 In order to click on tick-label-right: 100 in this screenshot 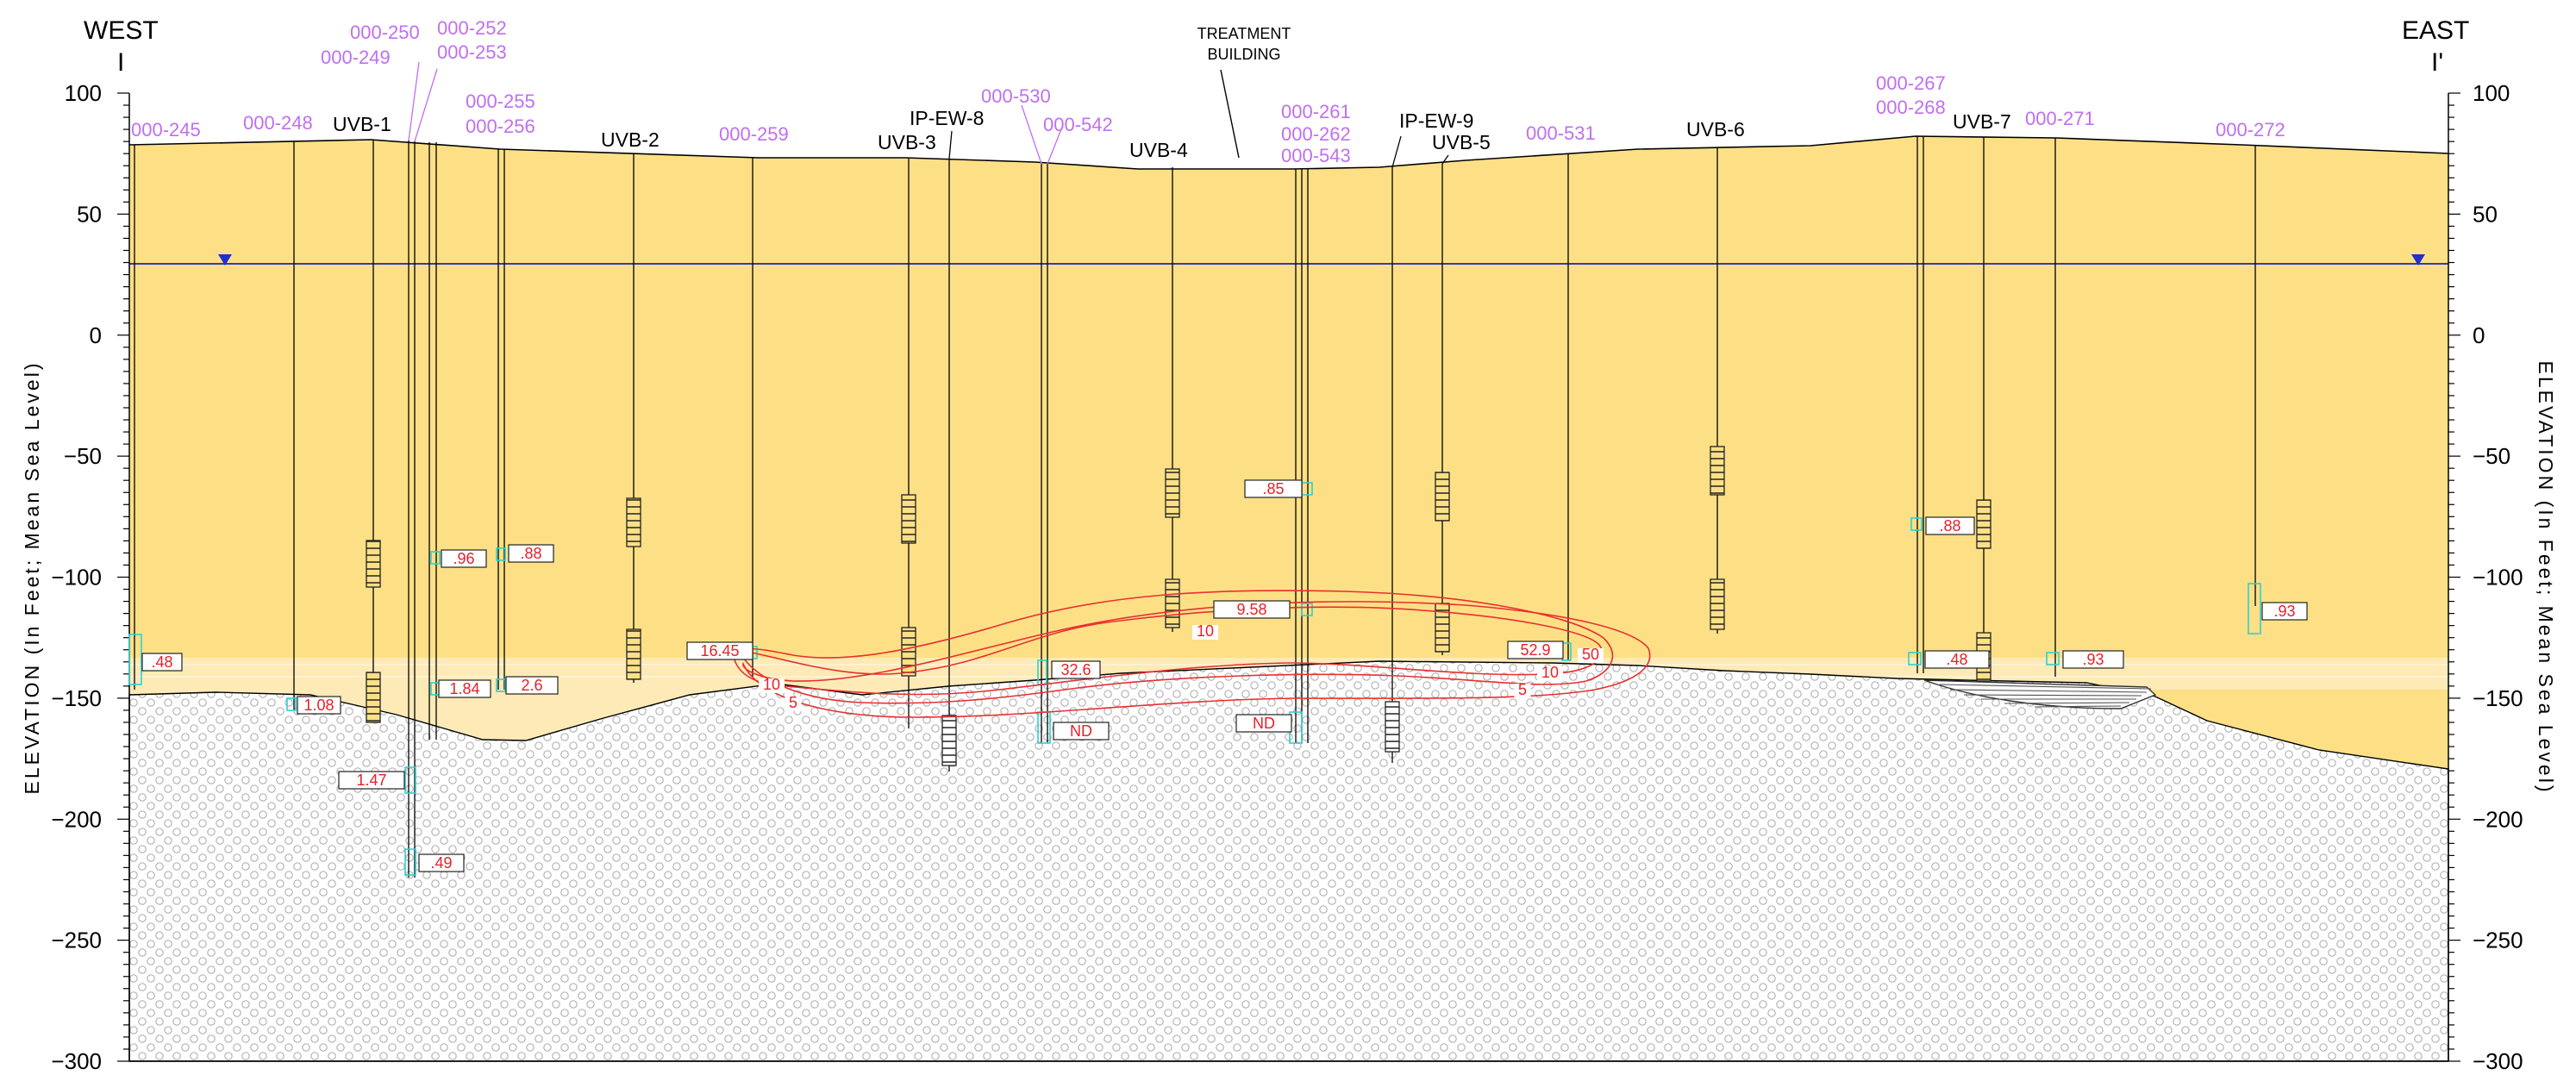, I will do `click(2491, 93)`.